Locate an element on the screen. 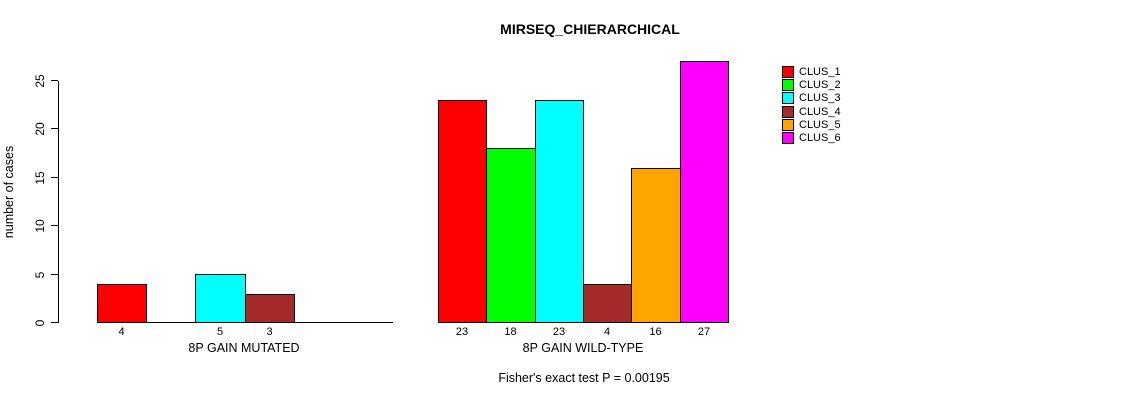 The height and width of the screenshot is (400, 1140). legend-label-clus_2: CLUS_2 is located at coordinates (820, 85).